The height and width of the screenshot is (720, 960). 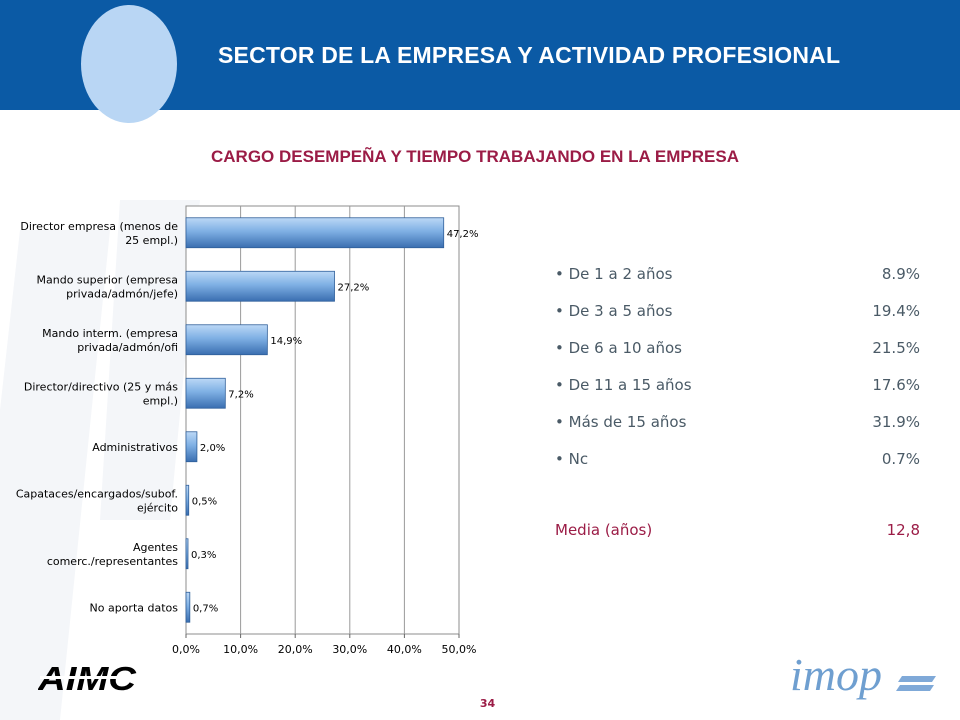 I want to click on data-label: 27,2%, so click(x=354, y=287).